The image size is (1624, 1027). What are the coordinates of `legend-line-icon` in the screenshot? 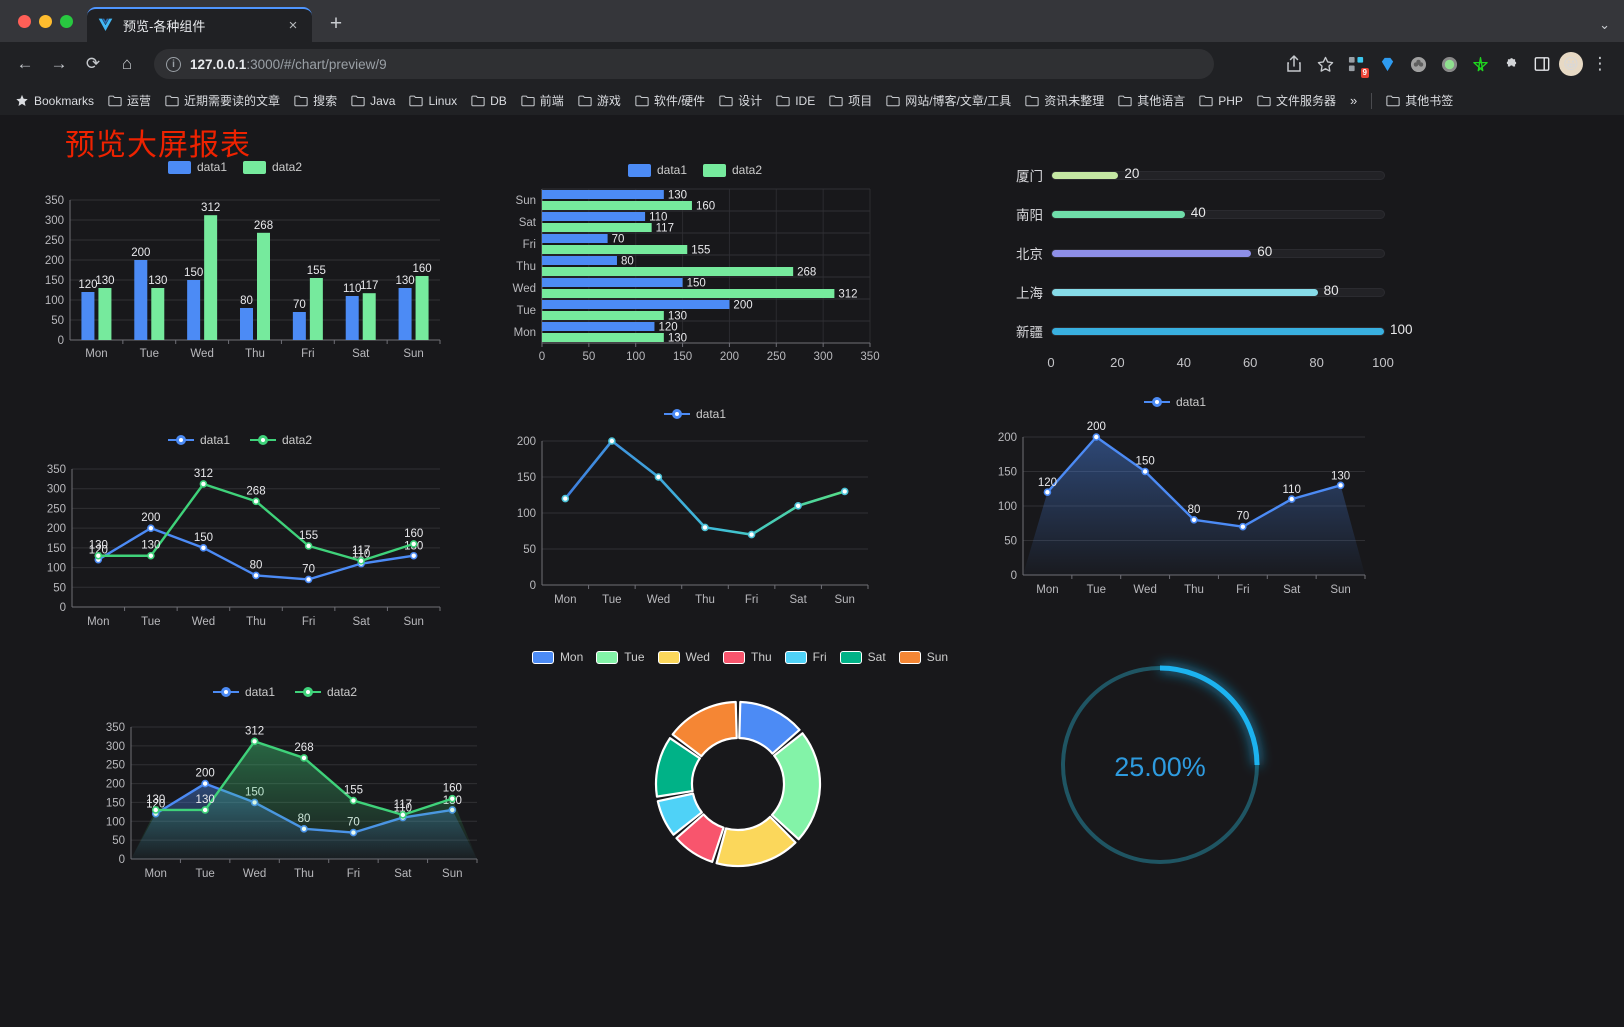 It's located at (180, 440).